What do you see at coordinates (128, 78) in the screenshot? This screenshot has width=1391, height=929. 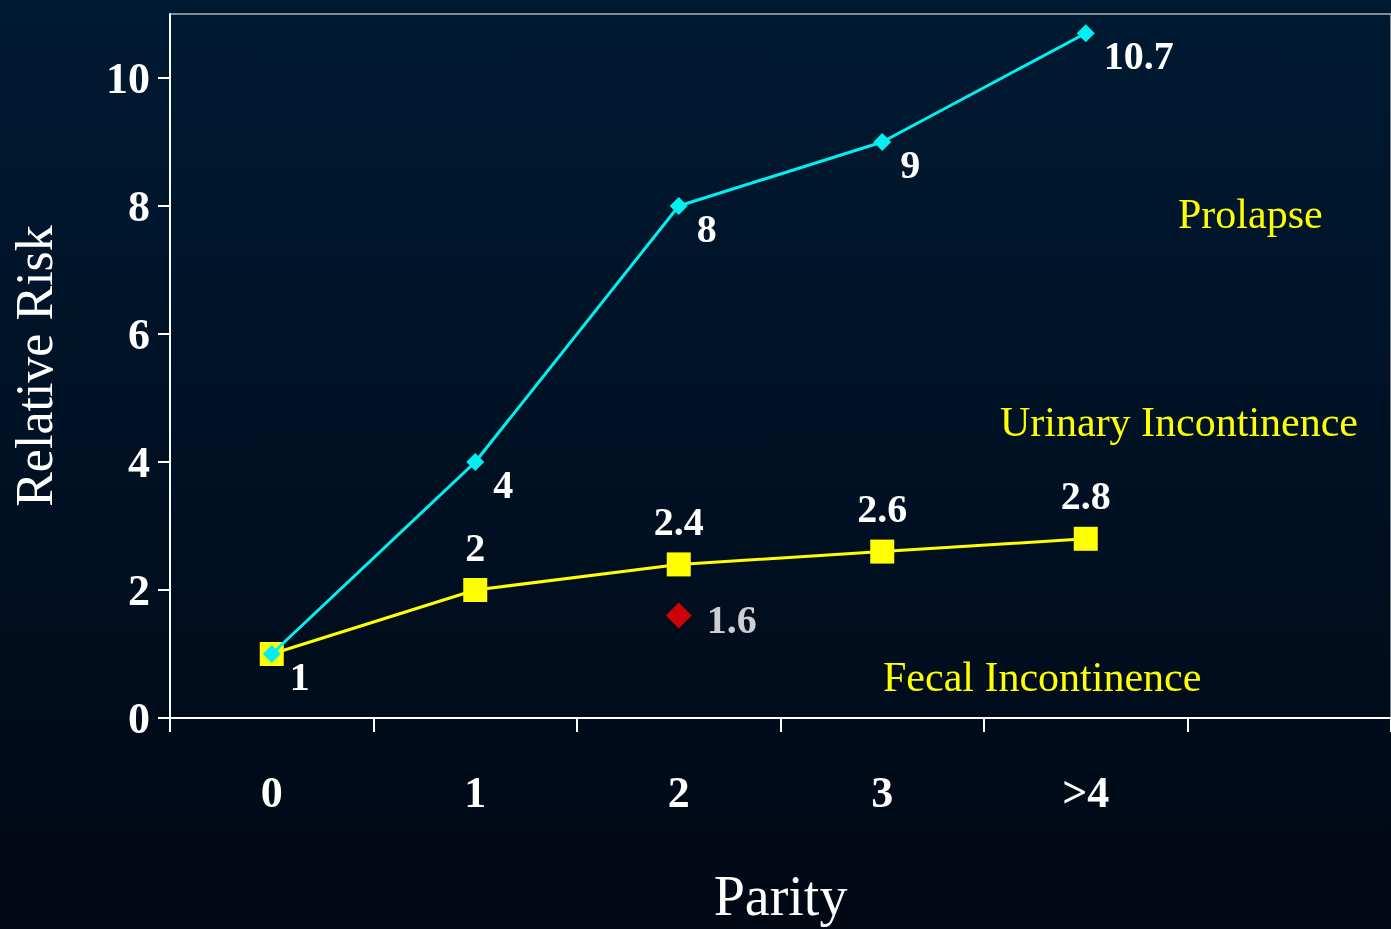 I see `y-tick-label: 10` at bounding box center [128, 78].